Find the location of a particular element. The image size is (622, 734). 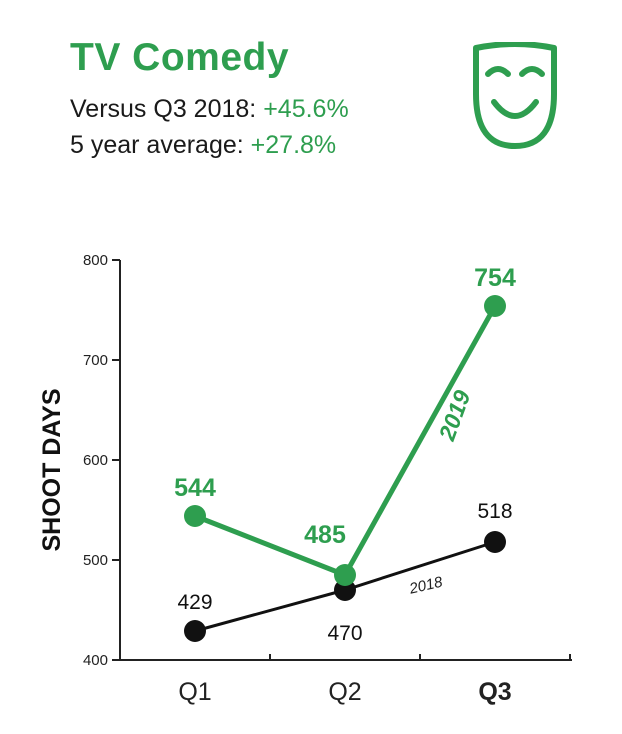

stat-value: +45.6% is located at coordinates (306, 109).